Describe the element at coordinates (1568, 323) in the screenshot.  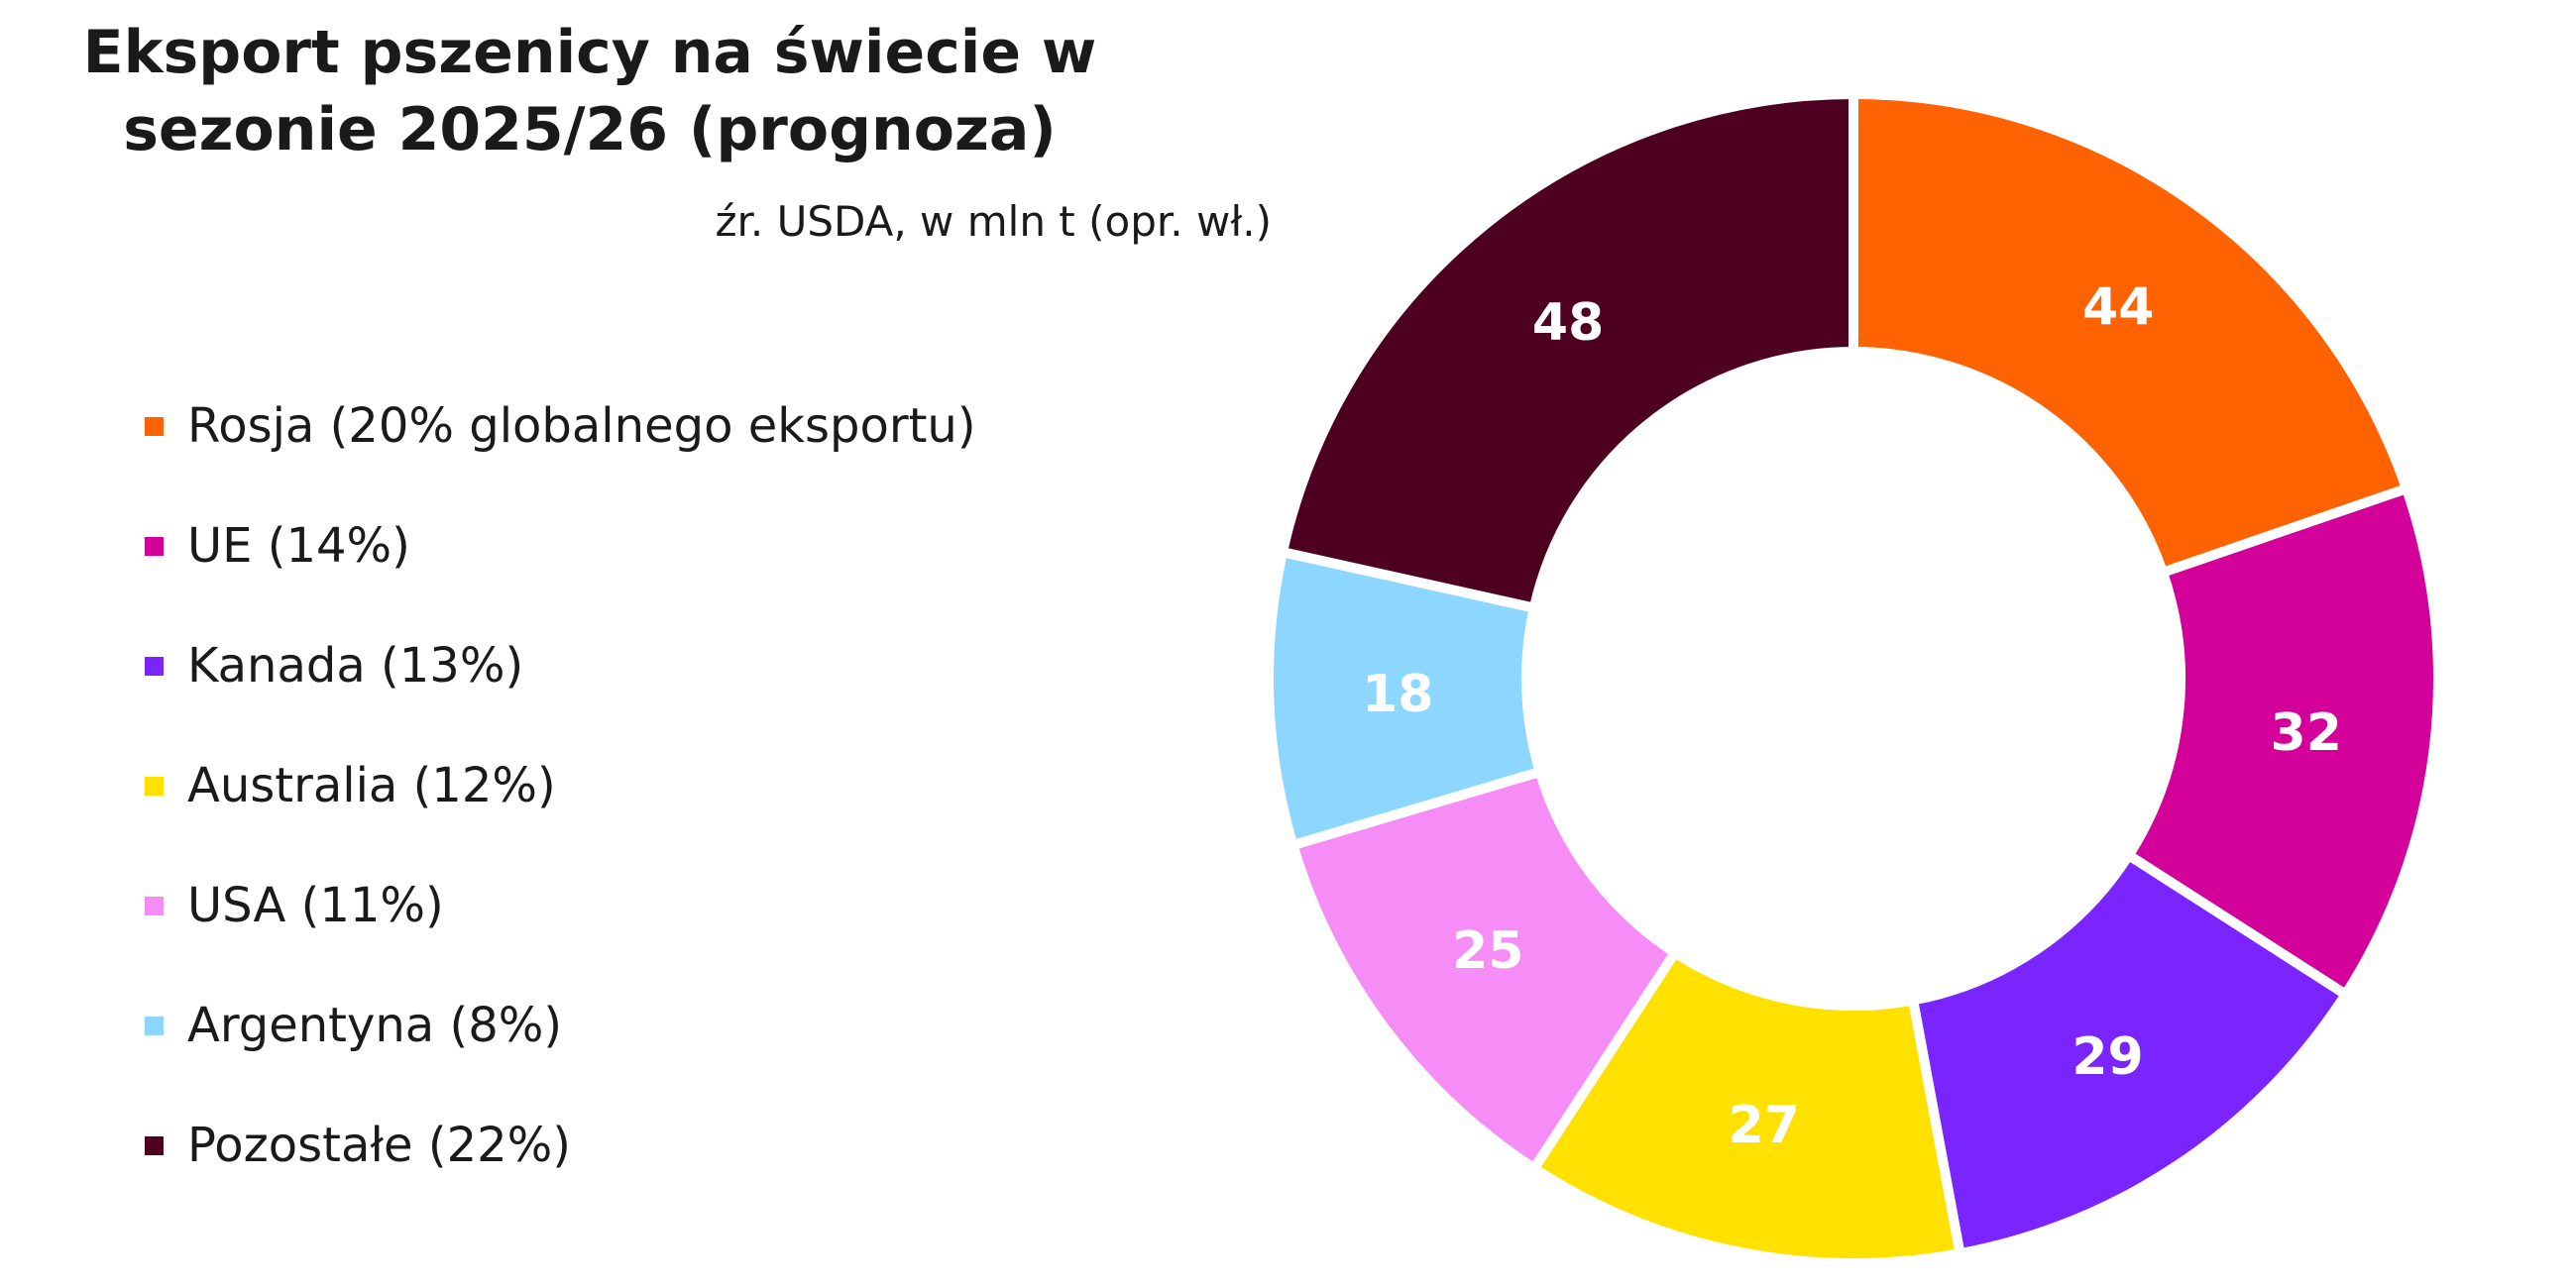
I see `slice-data-label: 48` at that location.